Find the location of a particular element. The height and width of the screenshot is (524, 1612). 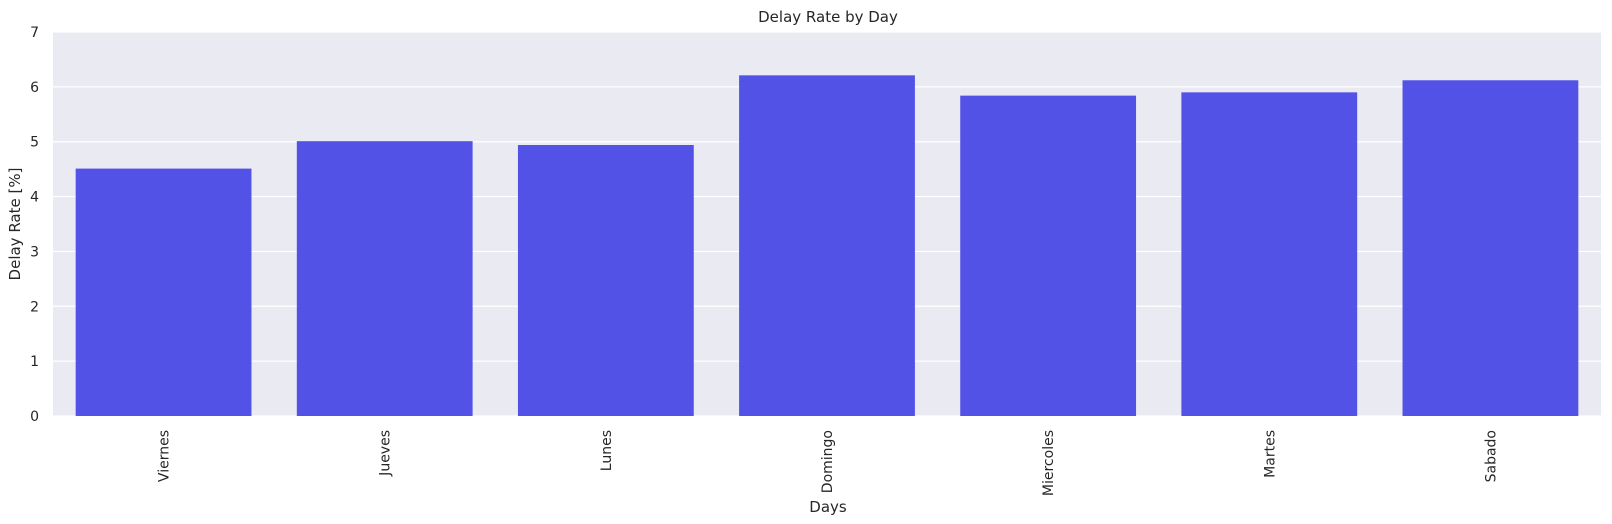

bar-viernes is located at coordinates (163, 292).